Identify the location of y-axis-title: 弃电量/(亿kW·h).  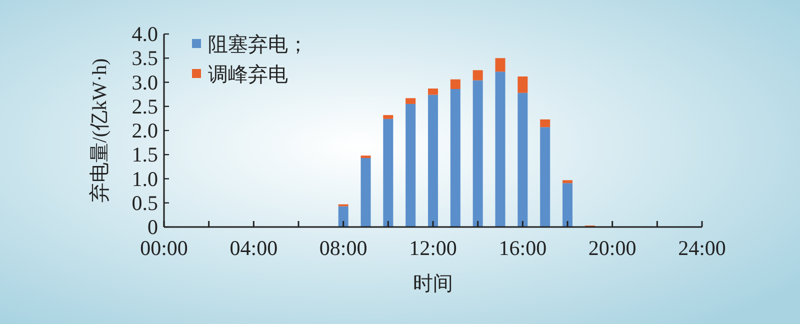
(99, 130).